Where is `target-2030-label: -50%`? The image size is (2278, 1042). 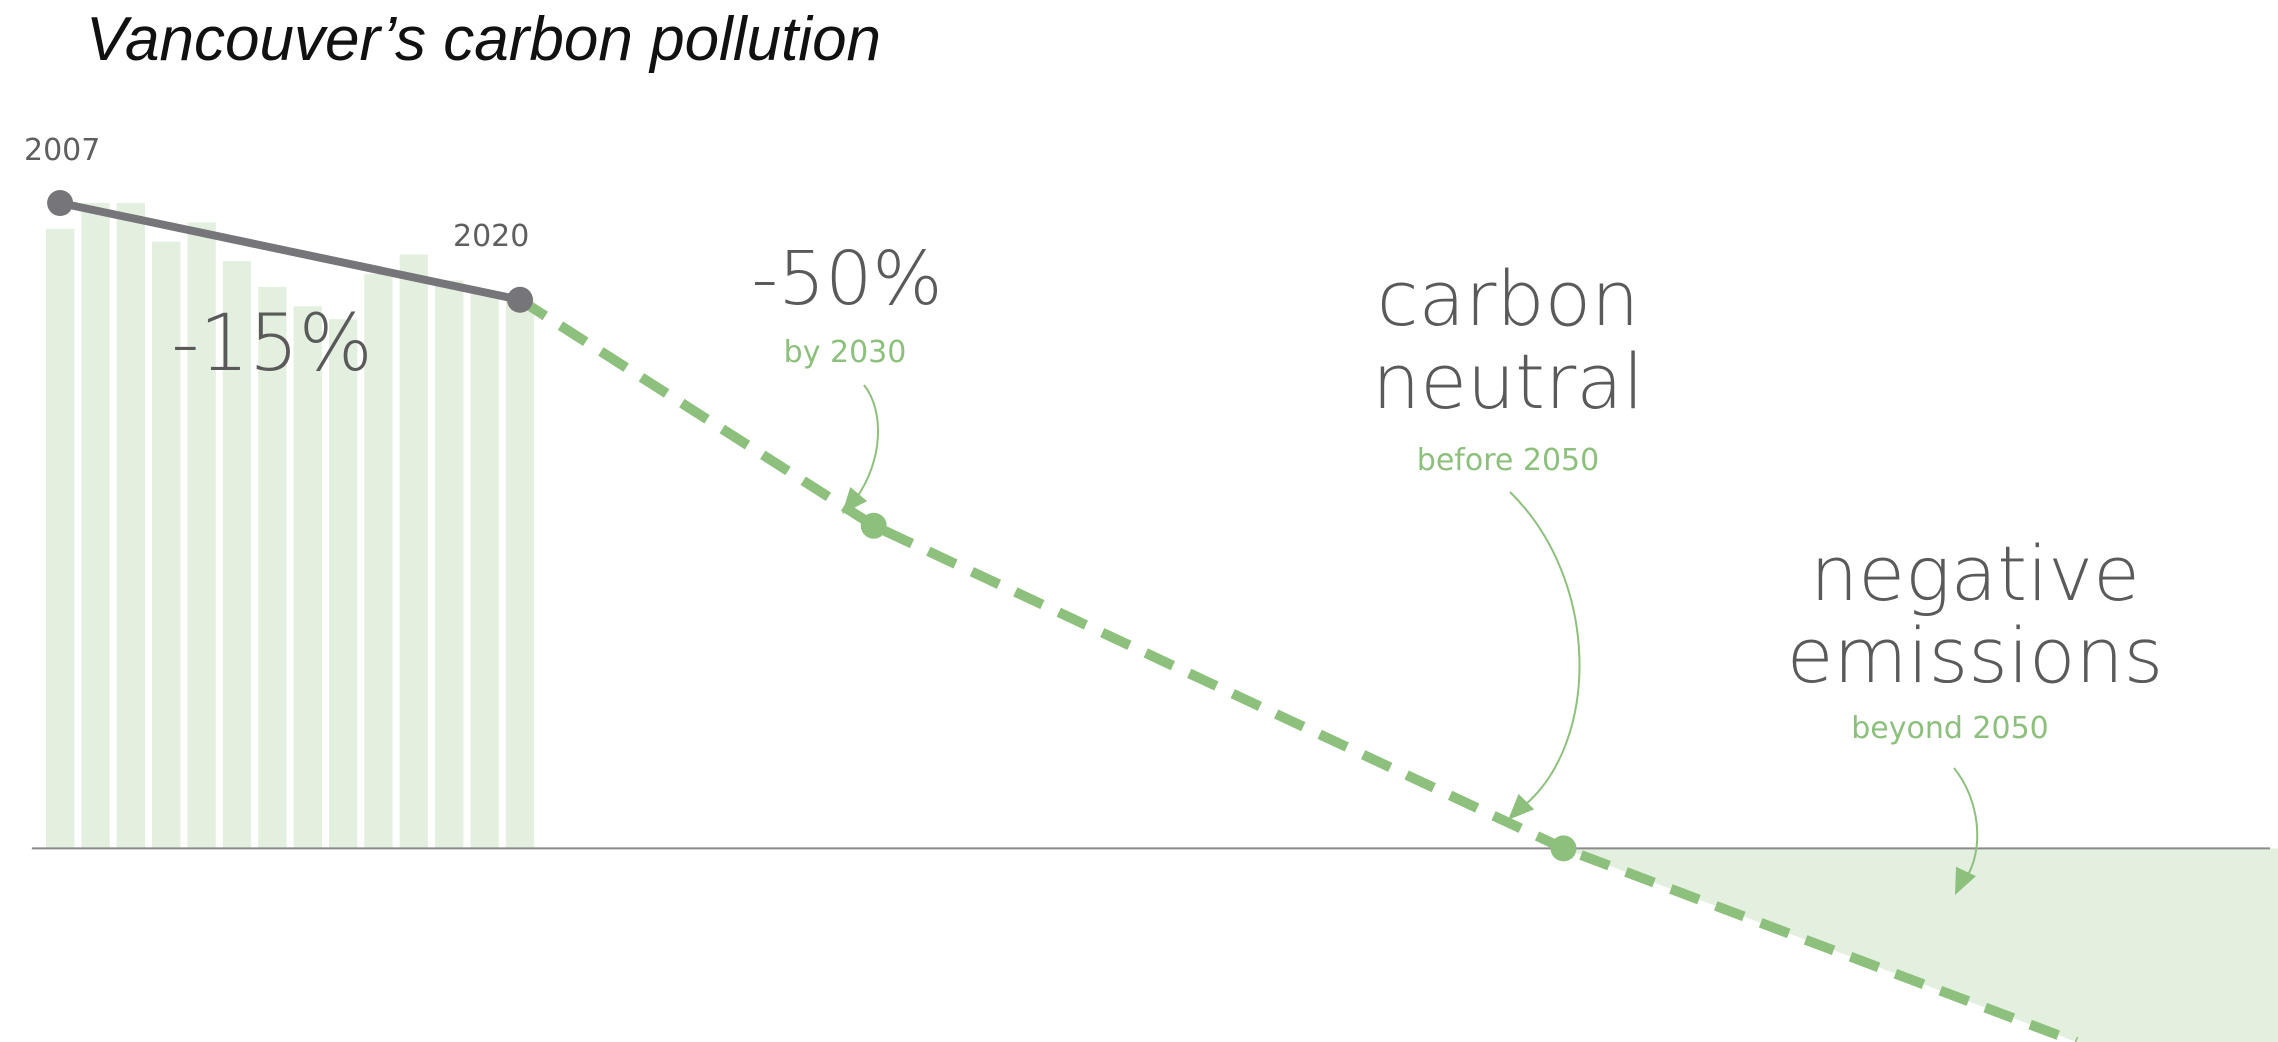 target-2030-label: -50% is located at coordinates (846, 279).